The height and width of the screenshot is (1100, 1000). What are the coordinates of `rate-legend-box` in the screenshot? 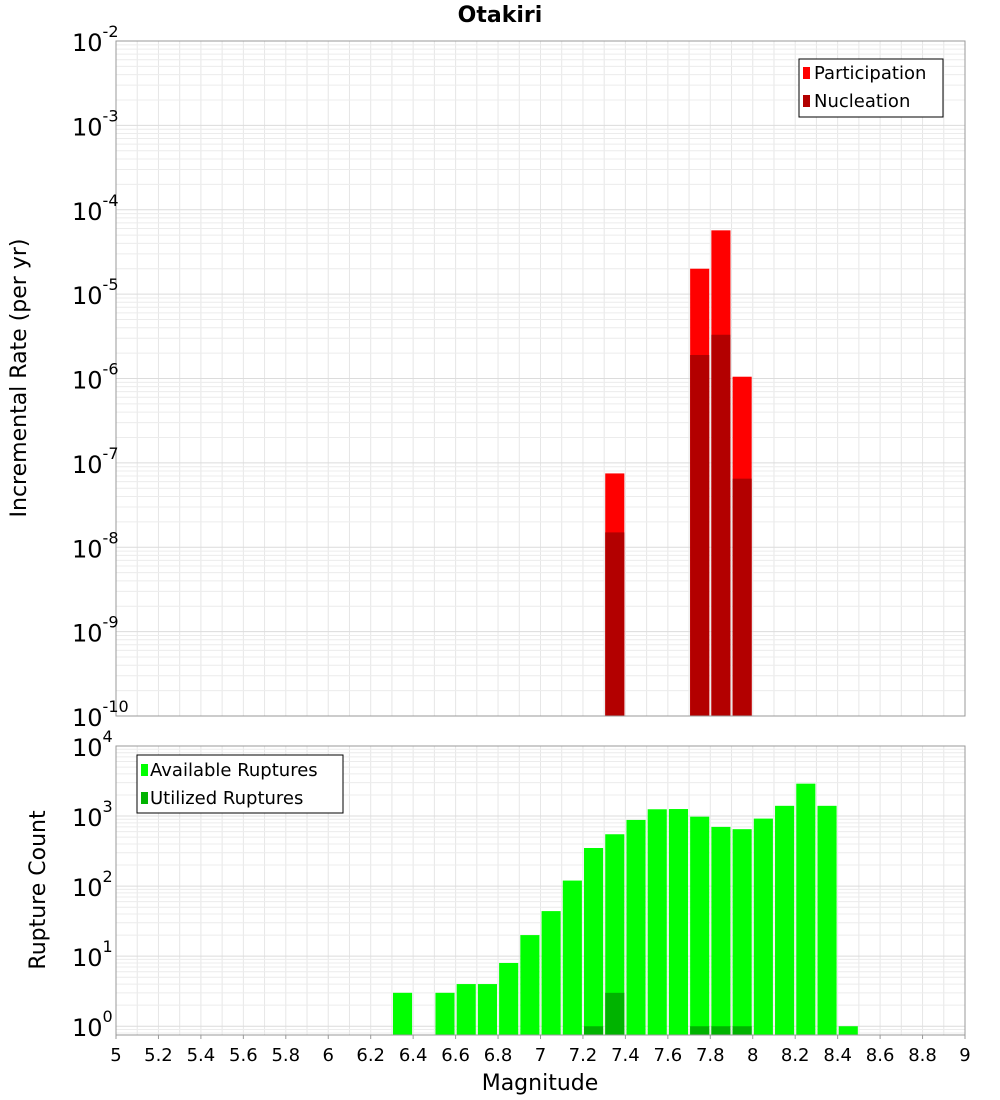 It's located at (871, 88).